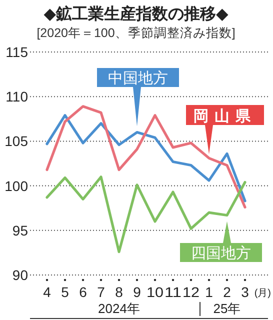  Describe the element at coordinates (101, 292) in the screenshot. I see `x-tick-label: 7` at that location.